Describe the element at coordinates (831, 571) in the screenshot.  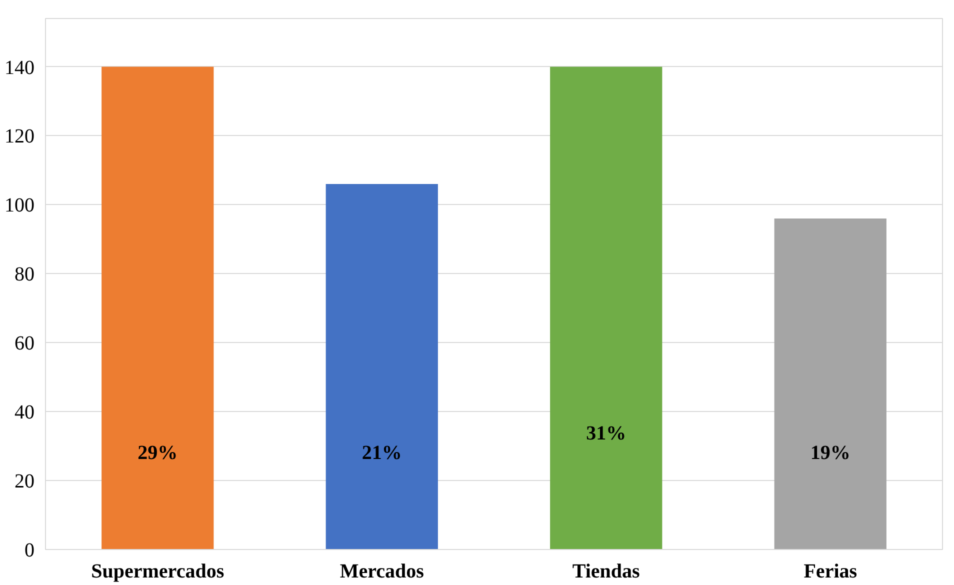
I see `x-tick-label: Ferias` at that location.